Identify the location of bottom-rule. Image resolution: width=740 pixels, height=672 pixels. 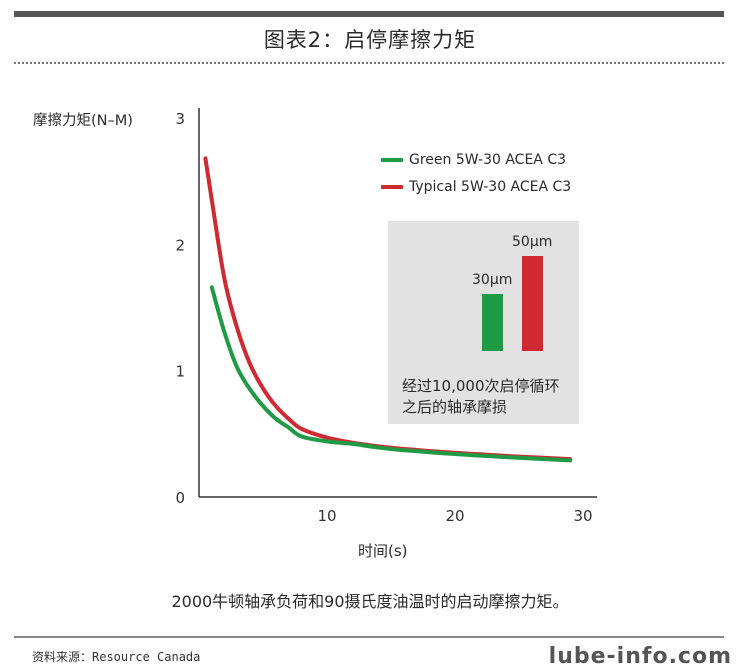
(369, 637).